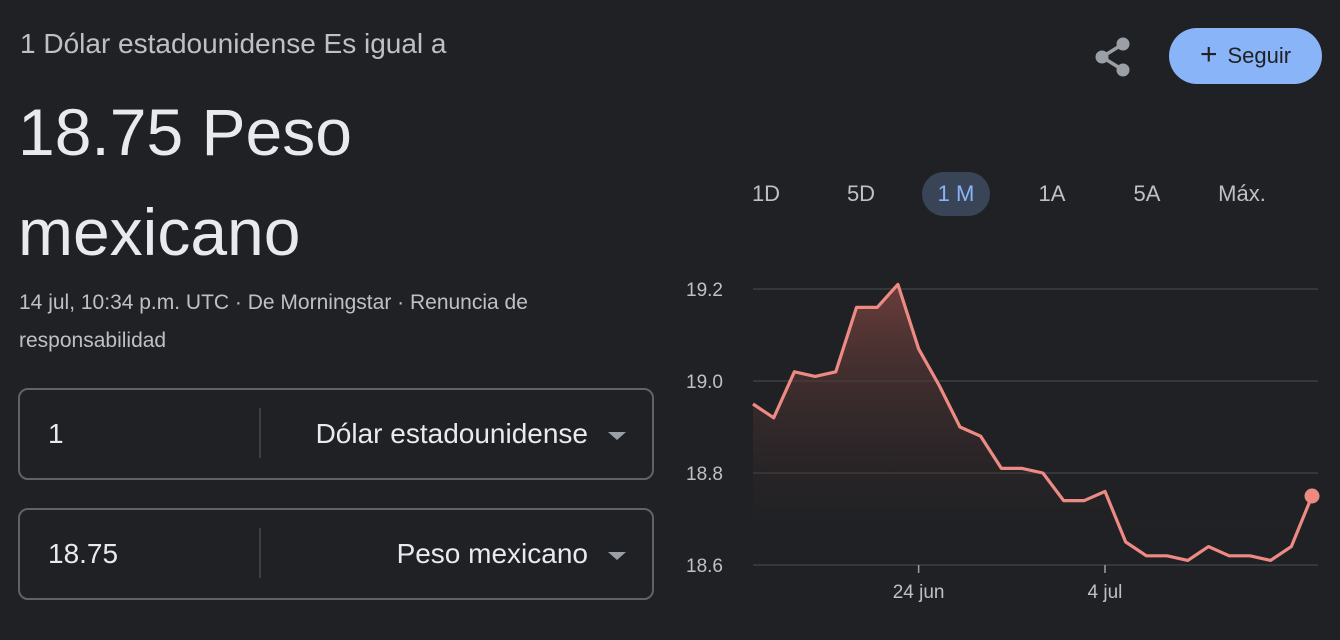  Describe the element at coordinates (704, 382) in the screenshot. I see `y-tick-label: 19.0` at that location.